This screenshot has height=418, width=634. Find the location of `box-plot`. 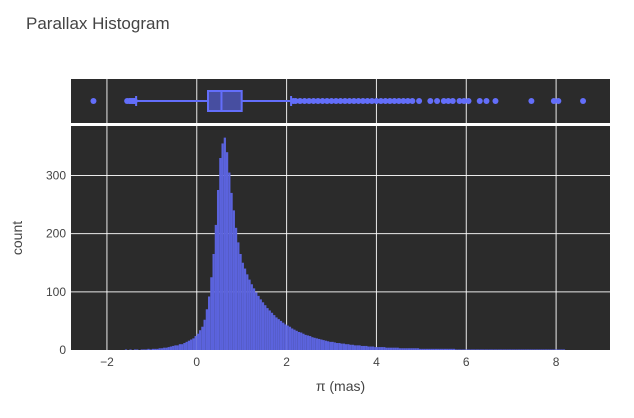

box-plot is located at coordinates (338, 101).